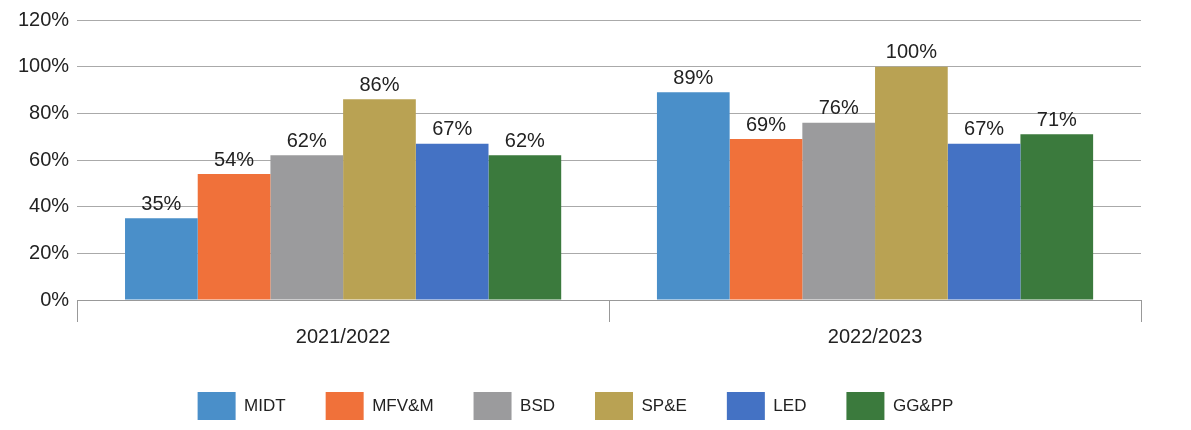 This screenshot has width=1191, height=430. Describe the element at coordinates (55, 298) in the screenshot. I see `y-tick-label: 0%` at that location.